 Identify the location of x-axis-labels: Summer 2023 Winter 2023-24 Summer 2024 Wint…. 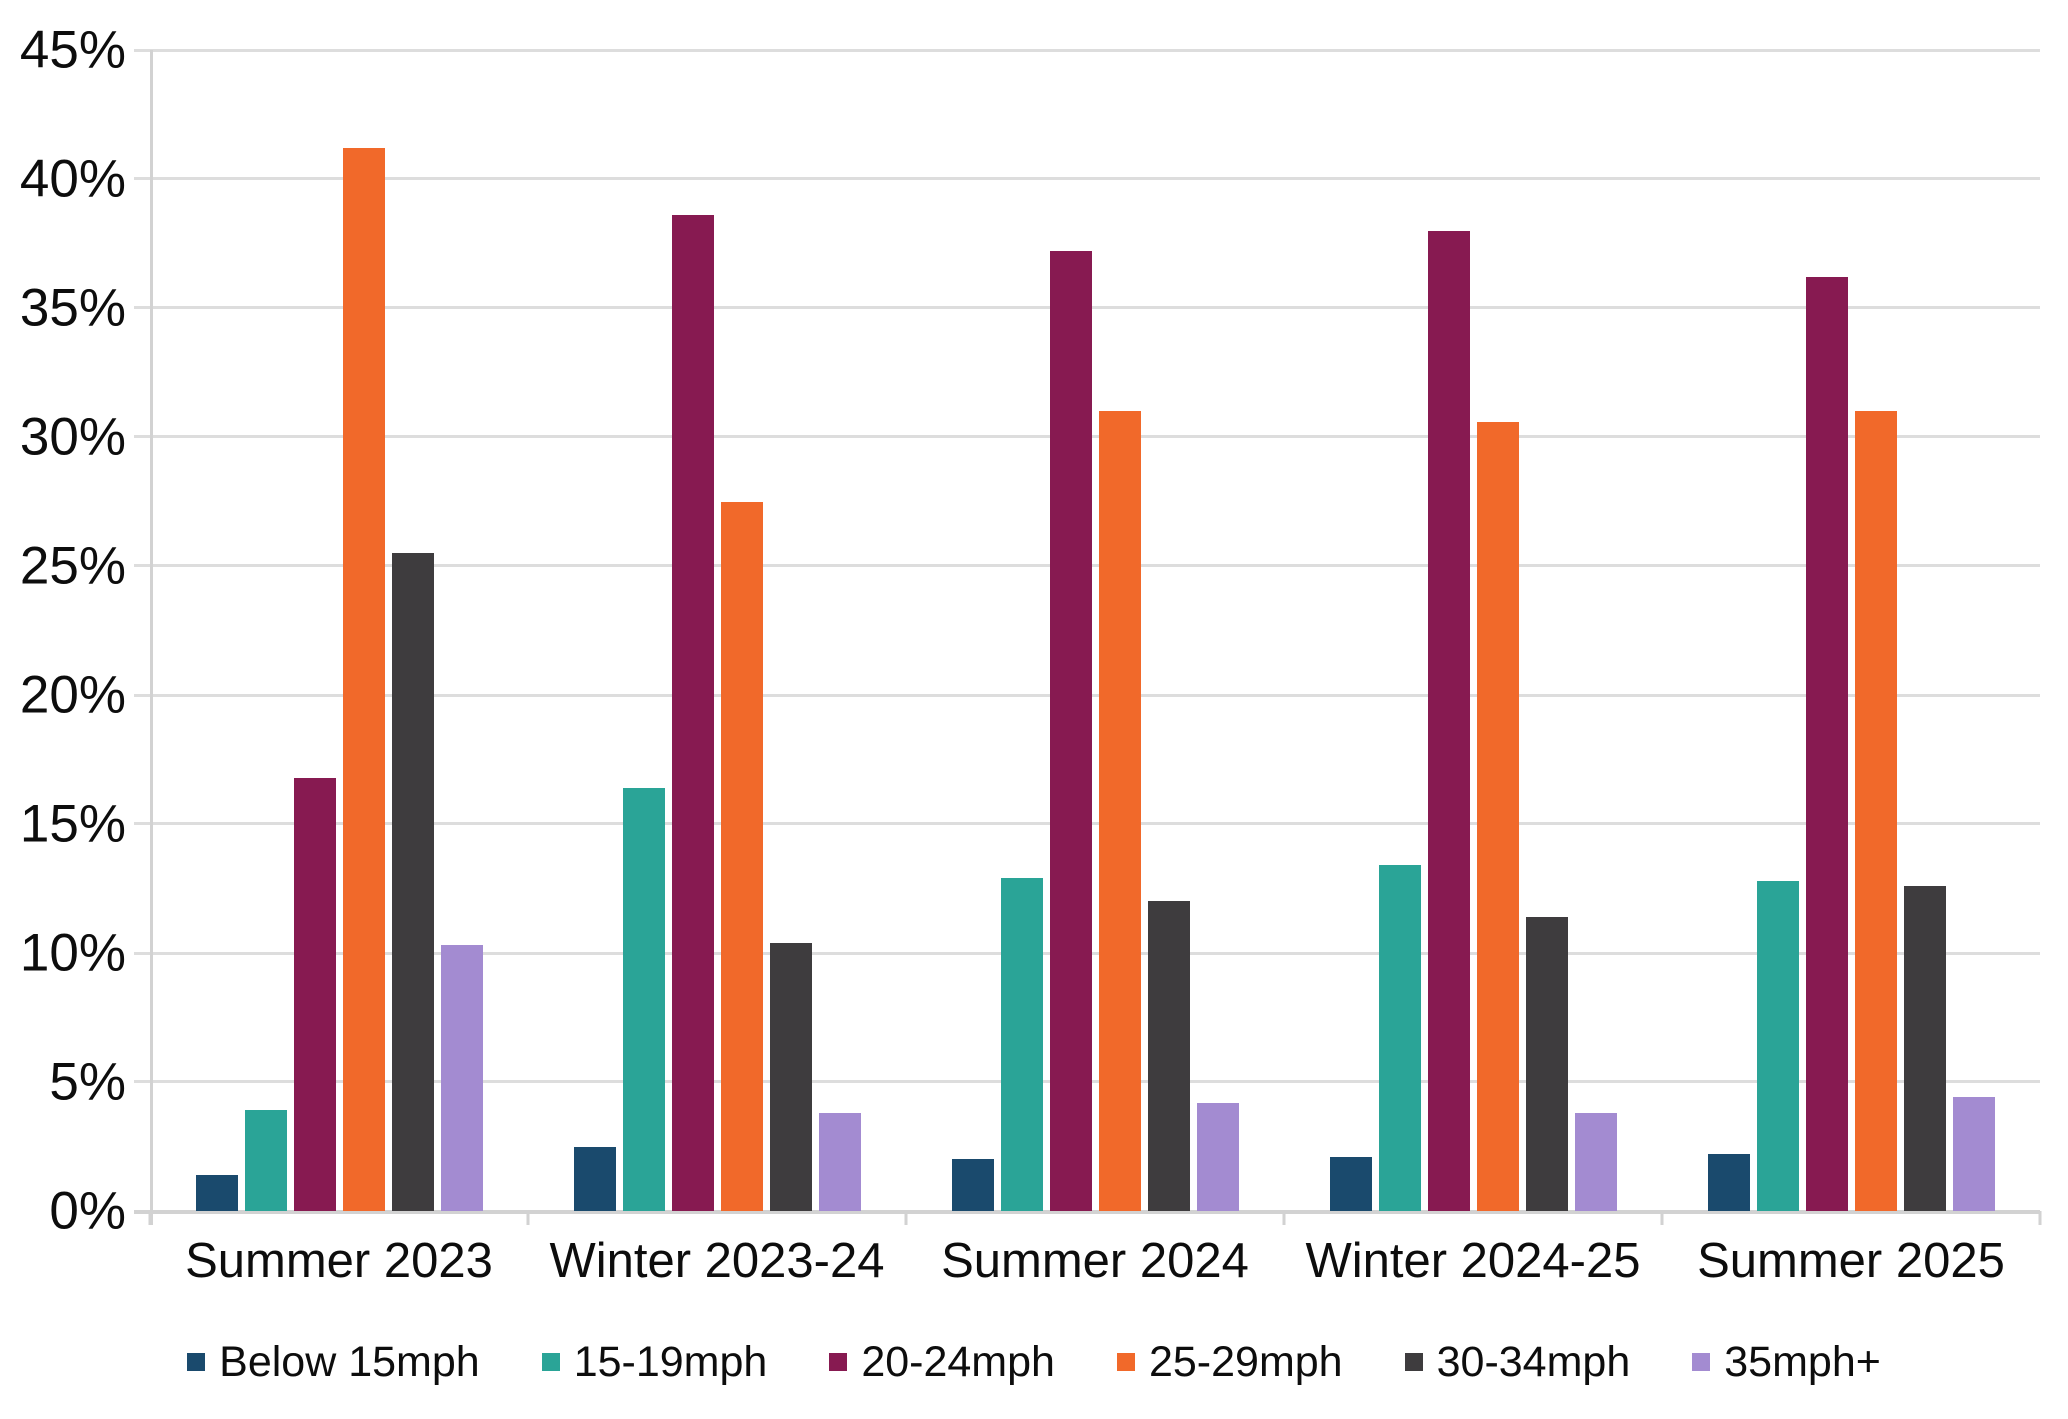
(1095, 1261).